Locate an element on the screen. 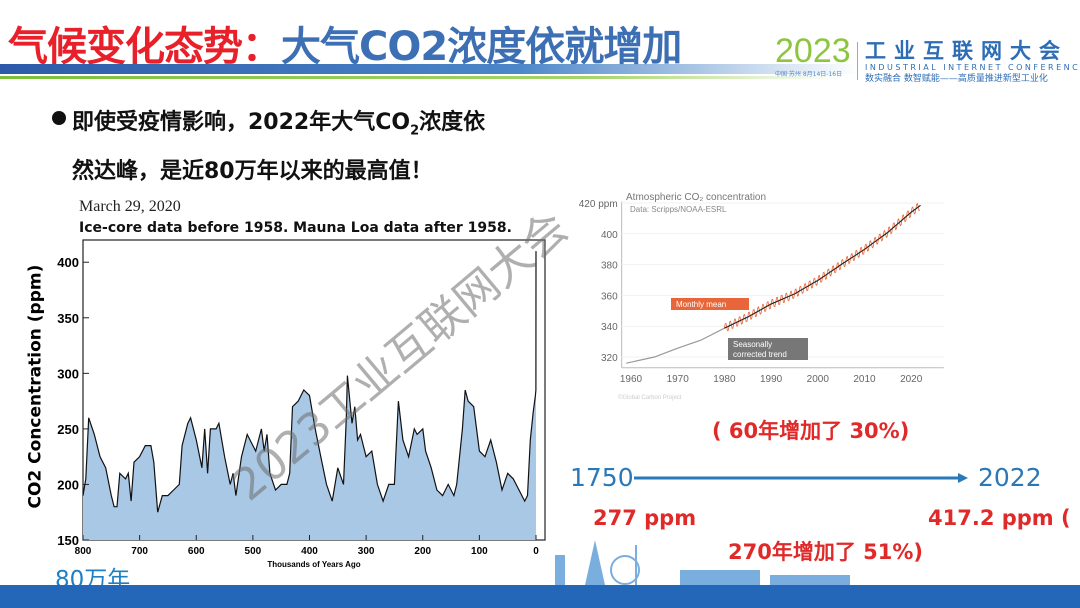  x-tick-label: 100 is located at coordinates (479, 551).